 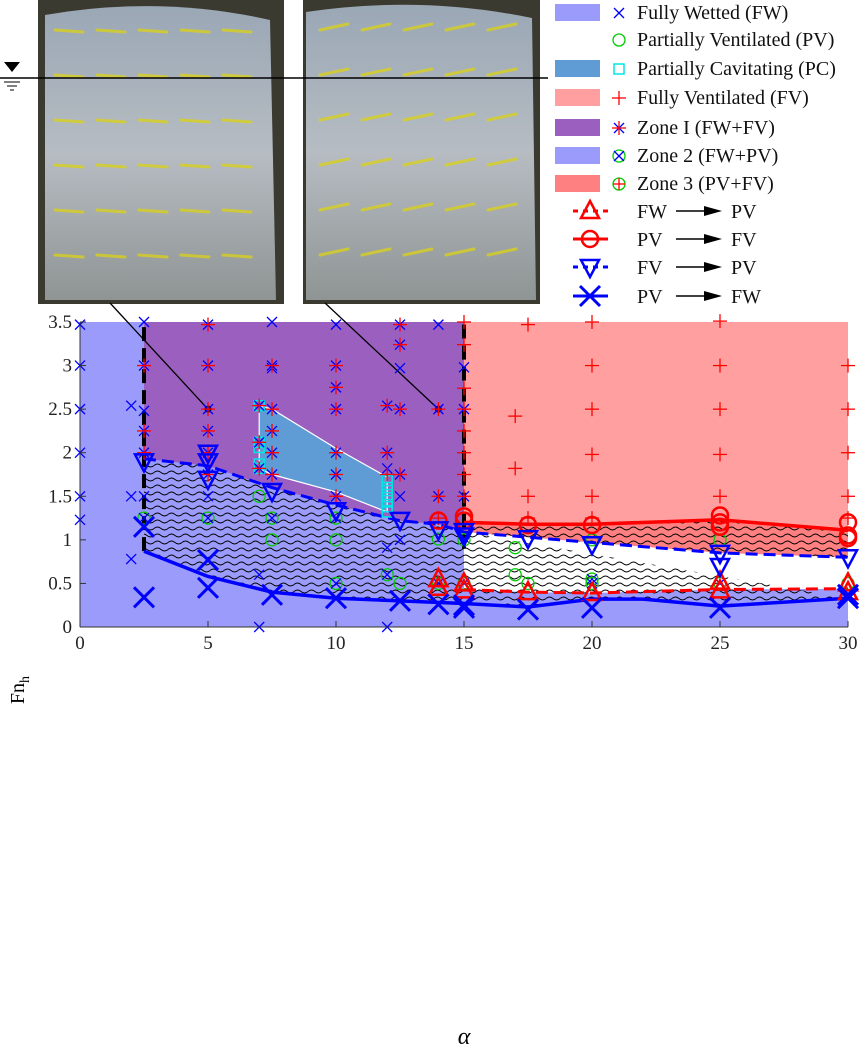 What do you see at coordinates (68, 366) in the screenshot?
I see `y-tick-label: 3` at bounding box center [68, 366].